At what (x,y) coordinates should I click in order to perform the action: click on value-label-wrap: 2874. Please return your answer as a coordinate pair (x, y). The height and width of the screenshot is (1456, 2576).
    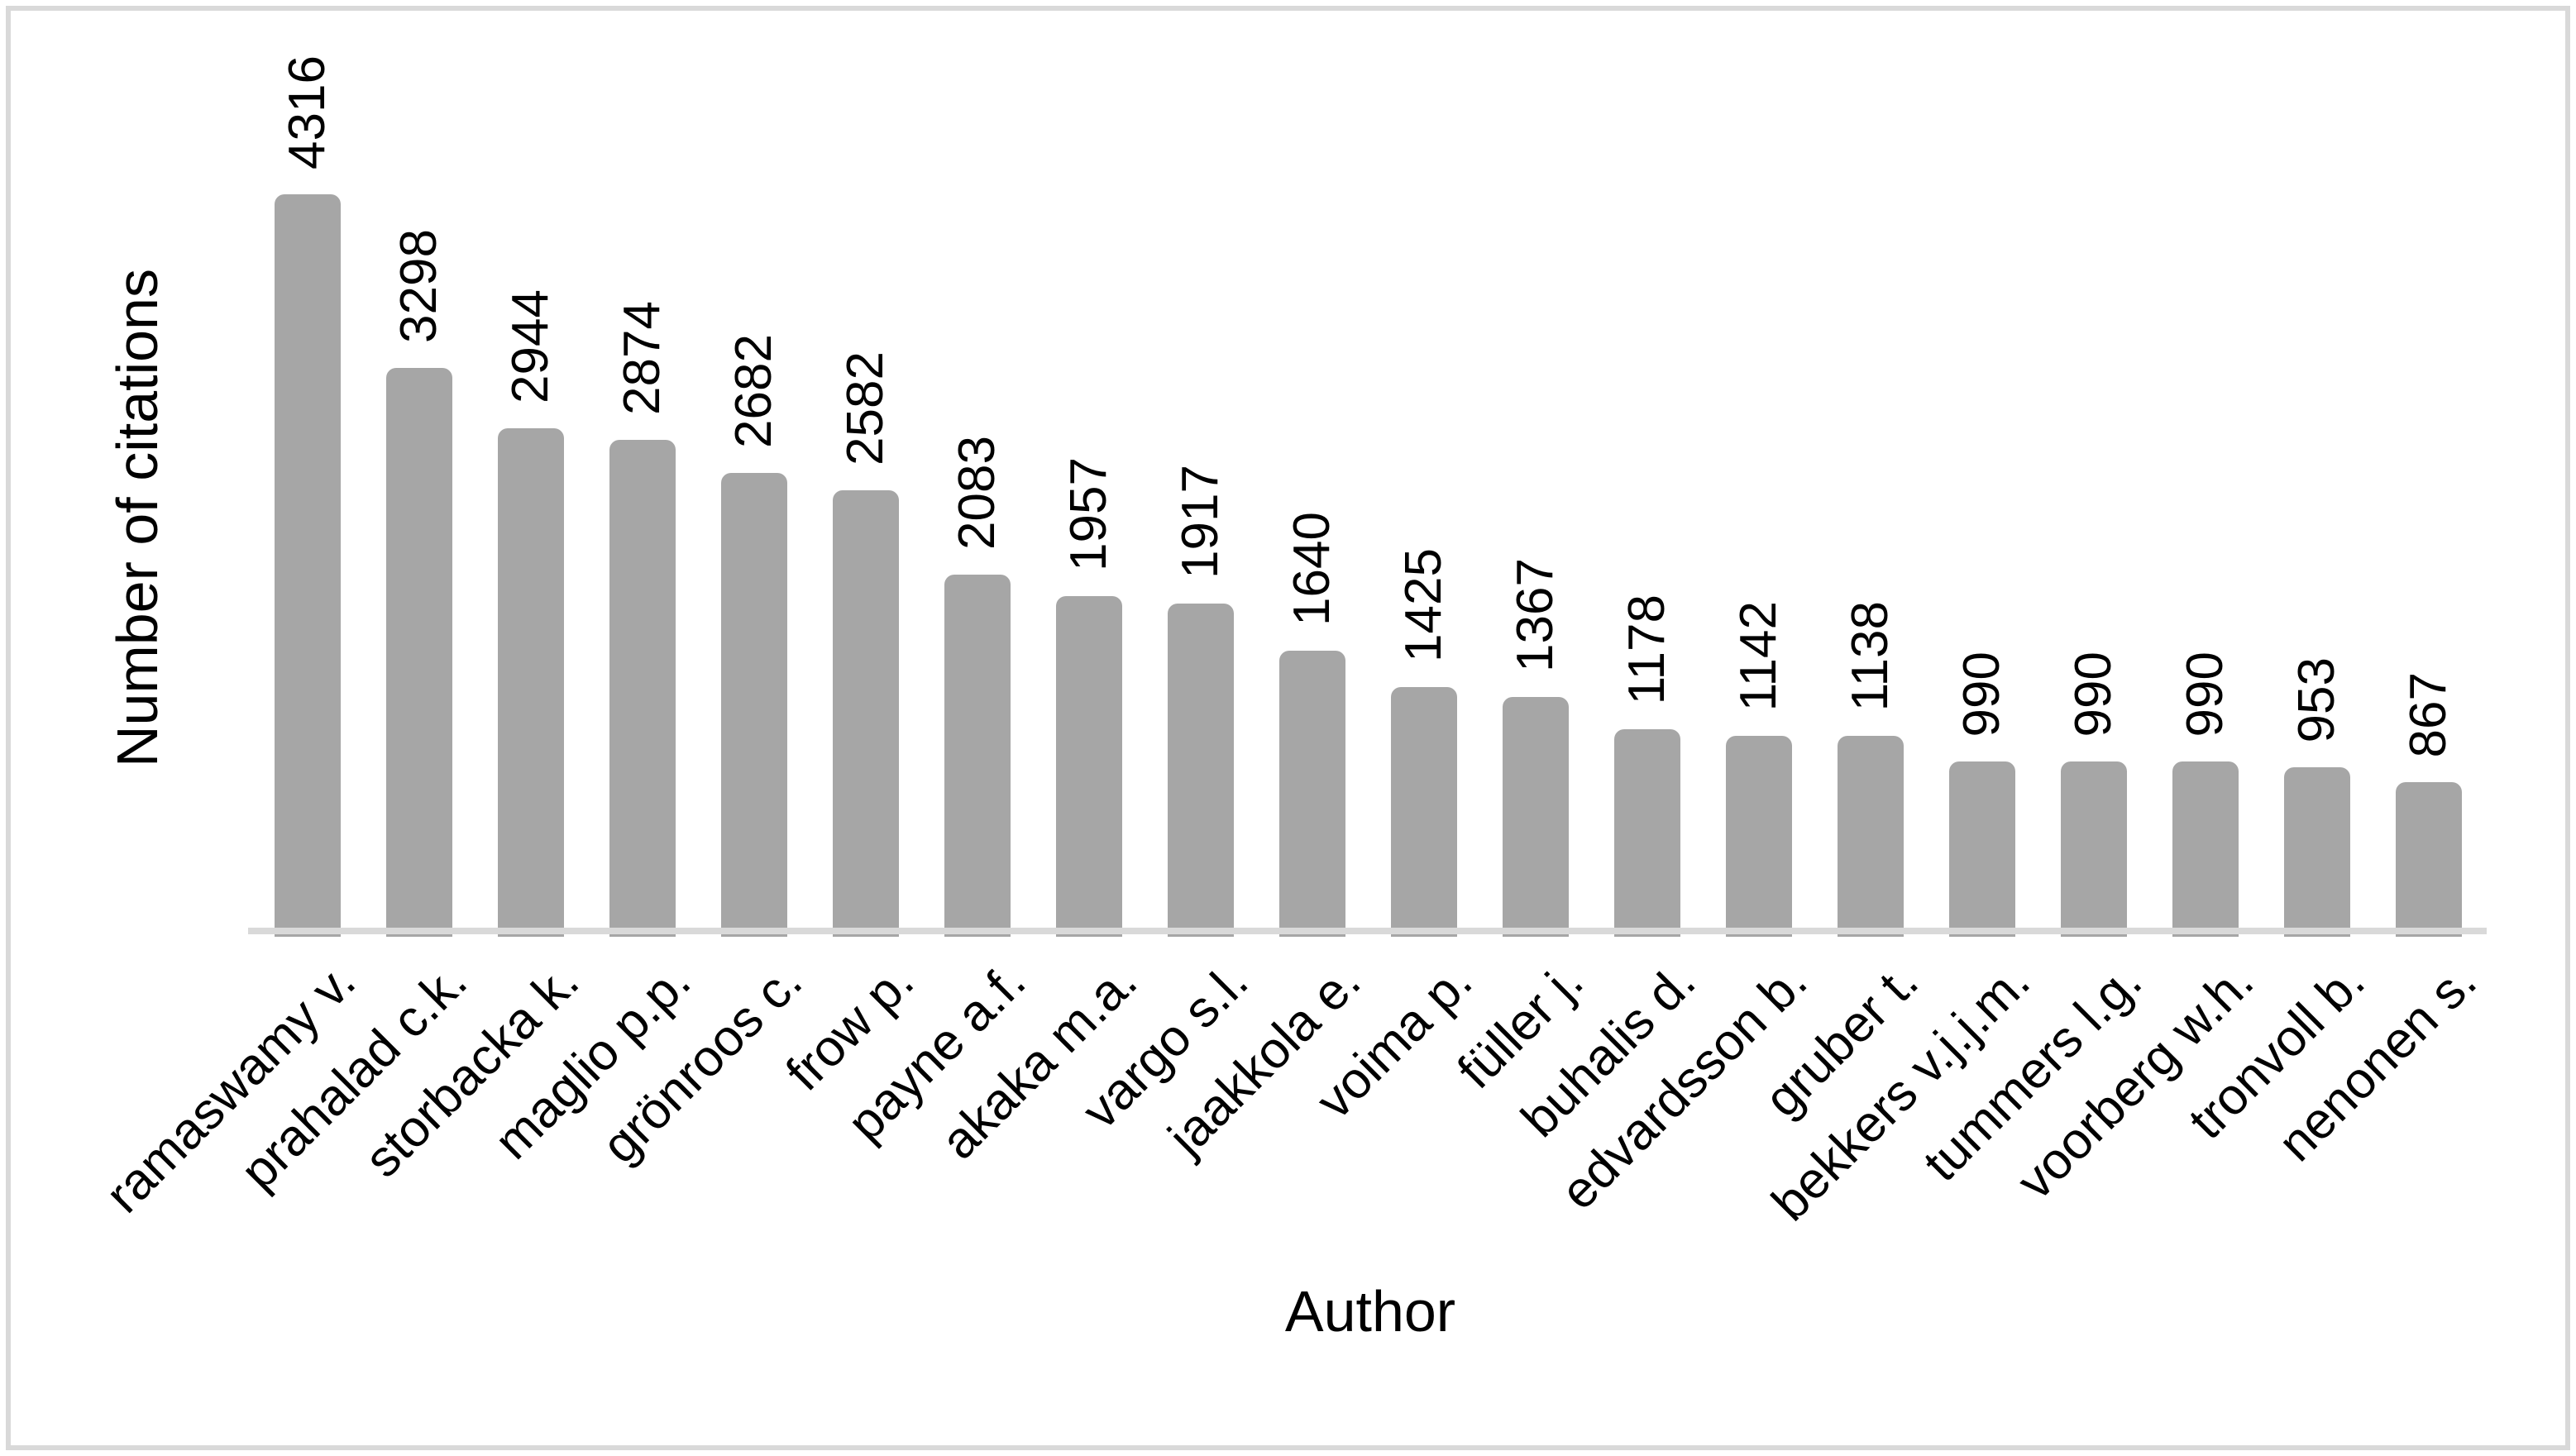
    Looking at the image, I should click on (642, 358).